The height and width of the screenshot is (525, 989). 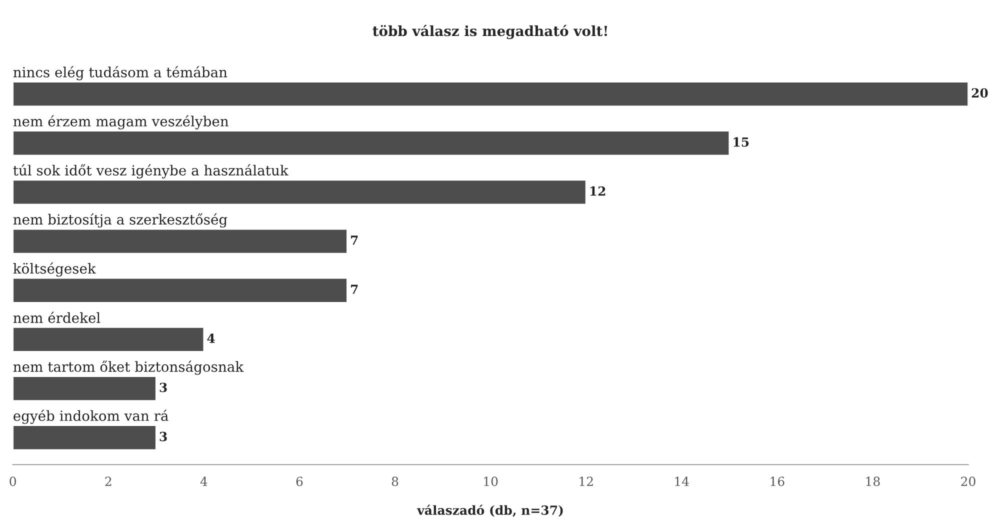 What do you see at coordinates (586, 481) in the screenshot?
I see `x-tick-label: 12` at bounding box center [586, 481].